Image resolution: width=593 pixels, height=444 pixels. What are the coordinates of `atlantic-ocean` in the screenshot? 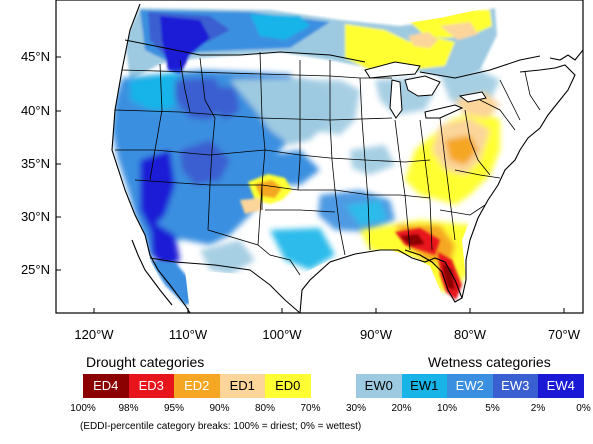 It's located at (522, 186).